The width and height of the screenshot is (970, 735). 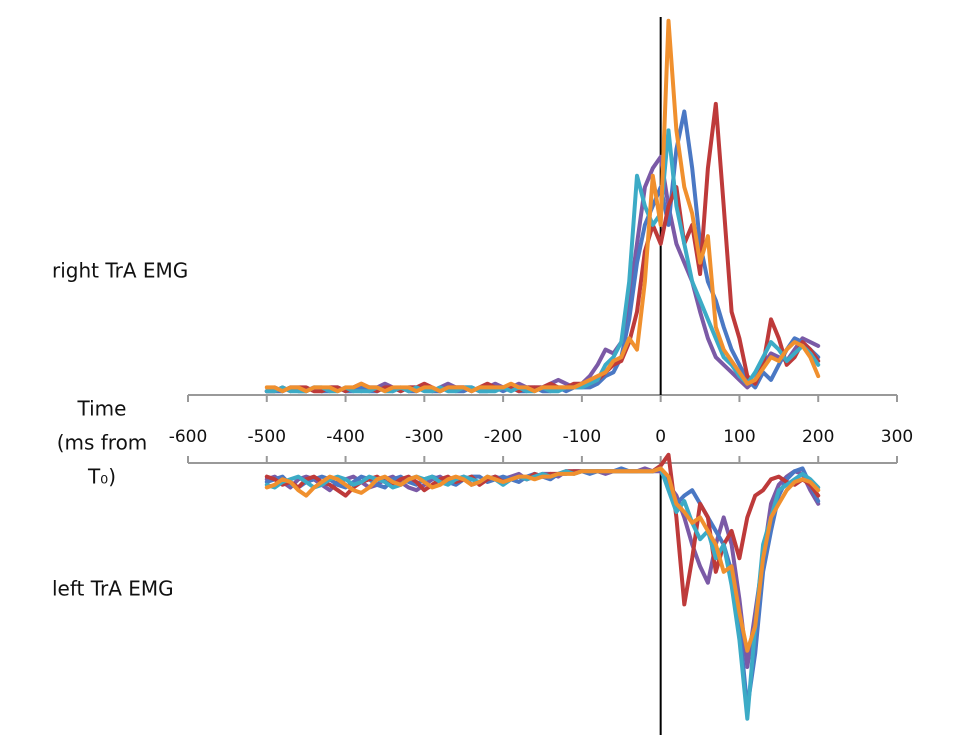 I want to click on x-tick-label: -400, so click(x=345, y=437).